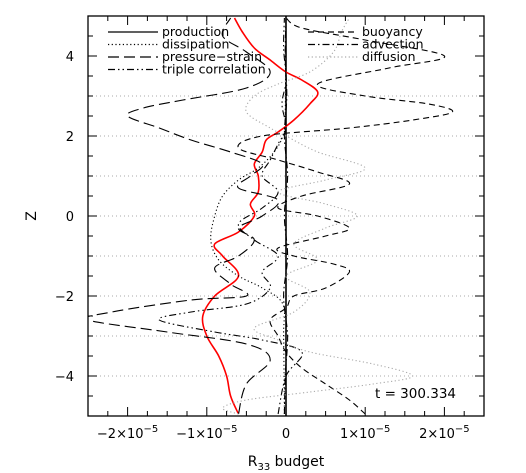 The height and width of the screenshot is (473, 526). Describe the element at coordinates (32, 216) in the screenshot. I see `y-axis-title: Z` at that location.